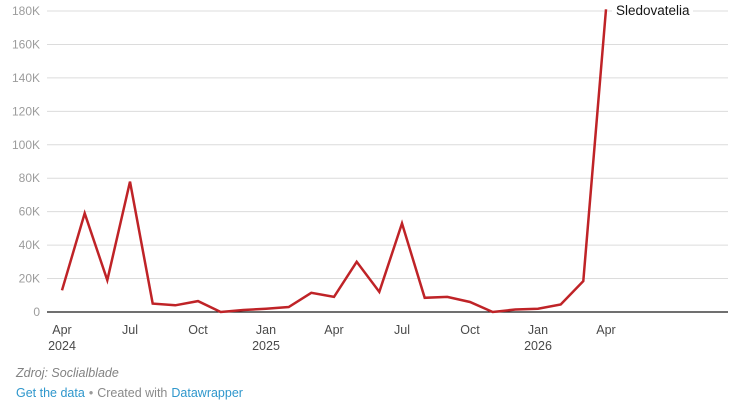 This screenshot has height=410, width=738. I want to click on y-tick-label: 60K, so click(29, 212).